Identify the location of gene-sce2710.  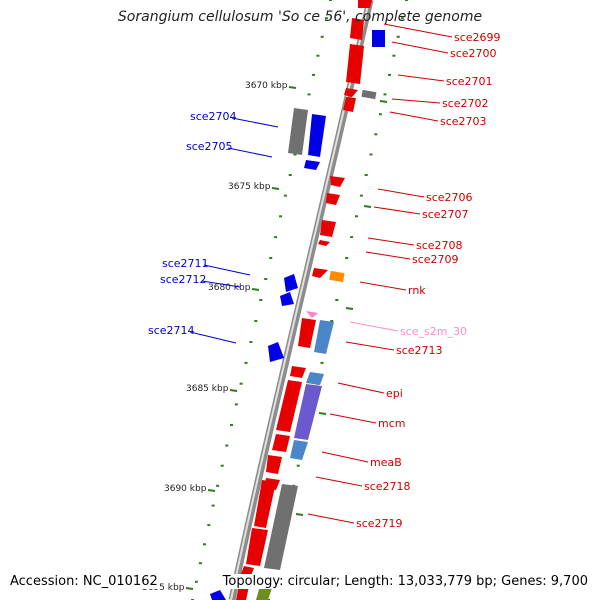
(320, 273).